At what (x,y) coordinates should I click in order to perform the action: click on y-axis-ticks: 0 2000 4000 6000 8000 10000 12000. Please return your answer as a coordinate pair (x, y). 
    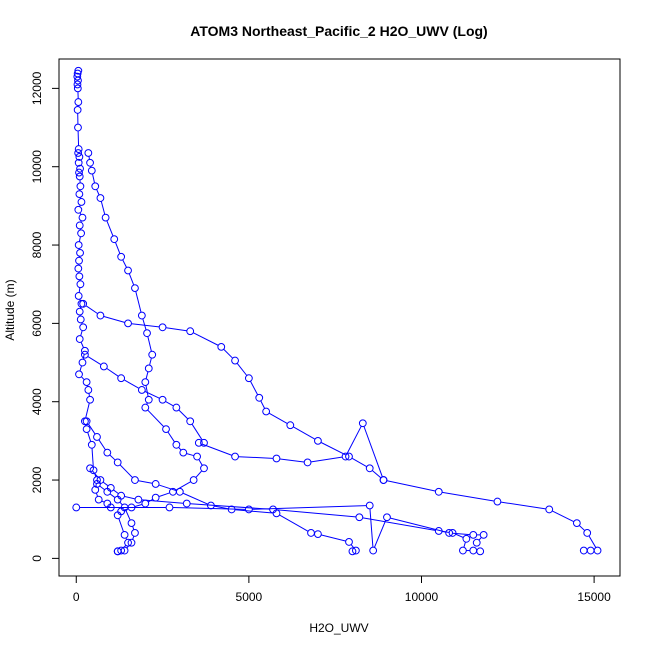
    Looking at the image, I should click on (45, 316).